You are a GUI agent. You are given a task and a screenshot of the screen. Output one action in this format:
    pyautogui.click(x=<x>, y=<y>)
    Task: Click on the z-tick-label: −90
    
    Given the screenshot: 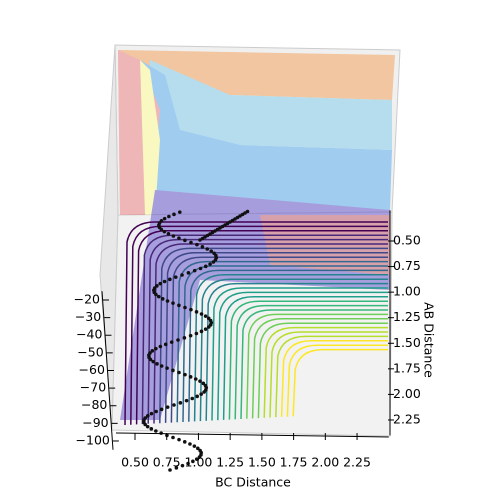 What is the action you would take?
    pyautogui.click(x=95, y=422)
    